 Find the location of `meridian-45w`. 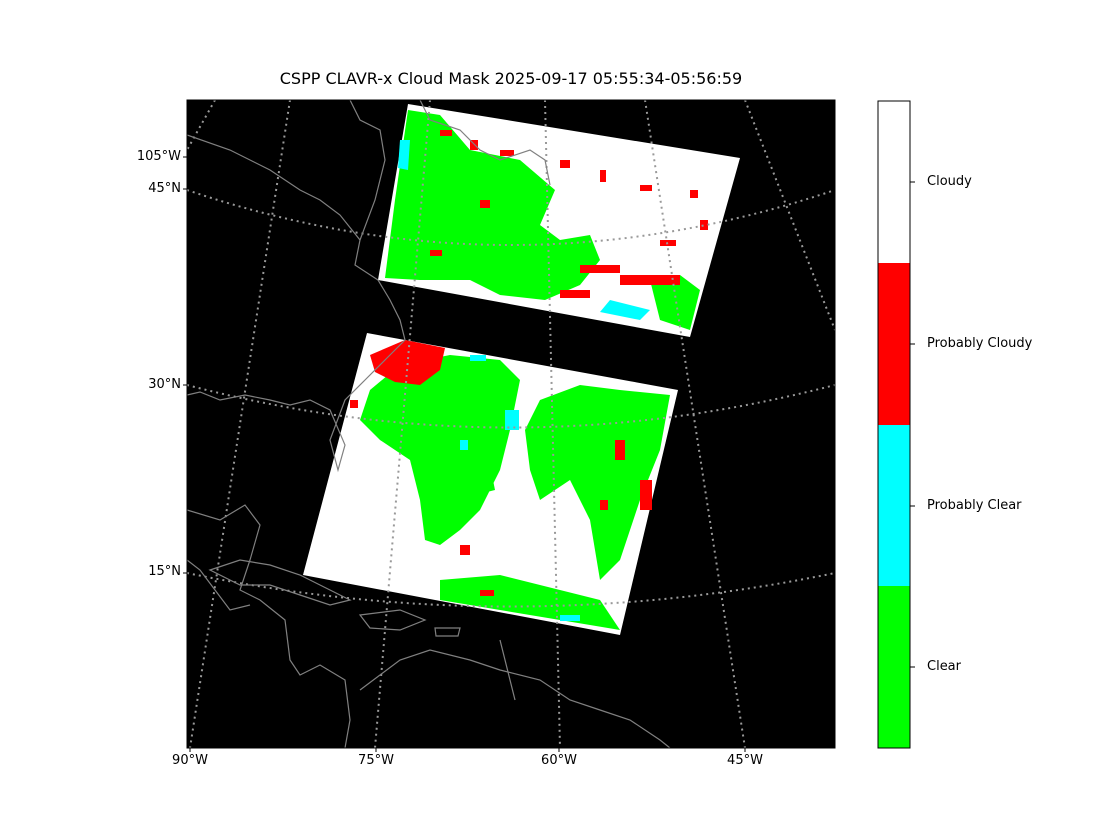

meridian-45w is located at coordinates (695, 424).